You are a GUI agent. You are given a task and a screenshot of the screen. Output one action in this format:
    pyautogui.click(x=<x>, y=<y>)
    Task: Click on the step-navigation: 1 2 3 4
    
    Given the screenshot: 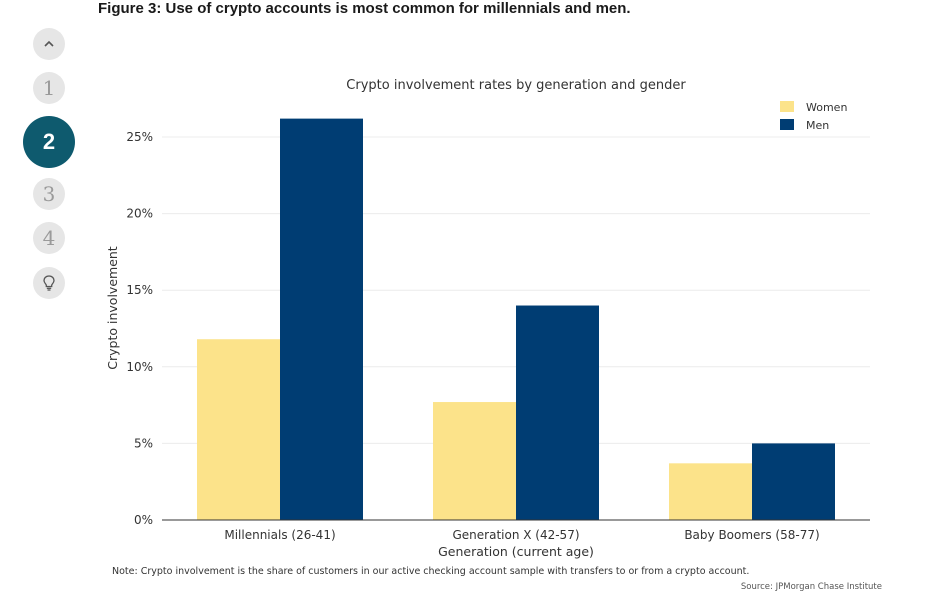 What is the action you would take?
    pyautogui.click(x=49, y=301)
    